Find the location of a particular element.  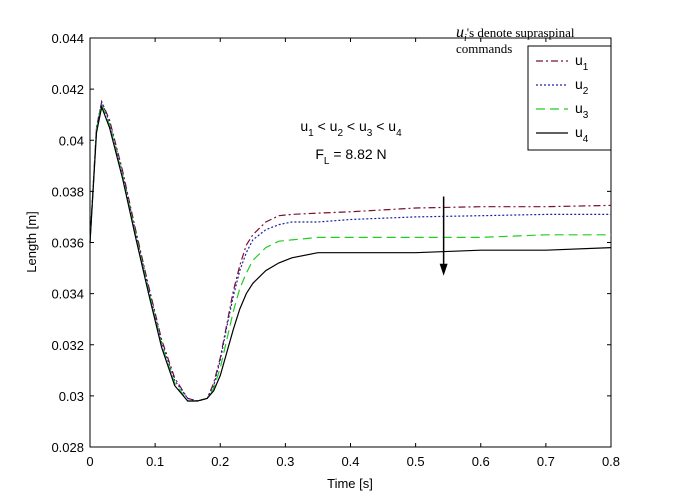

y-tick-label: 0.042 is located at coordinates (67, 89).